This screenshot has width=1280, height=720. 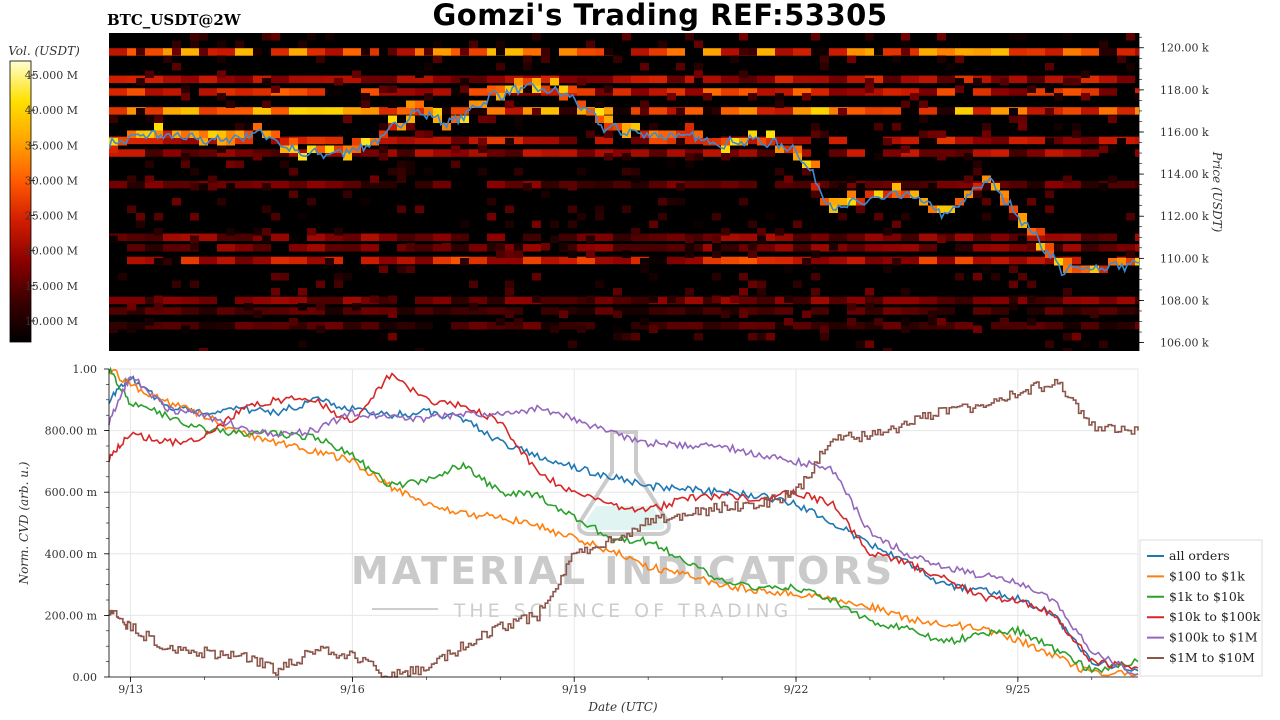 I want to click on price-tick-label: 114.00 k, so click(x=1184, y=174).